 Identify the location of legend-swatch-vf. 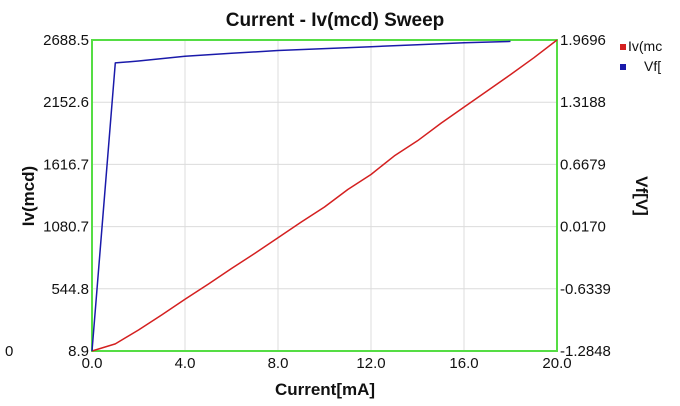
(623, 67).